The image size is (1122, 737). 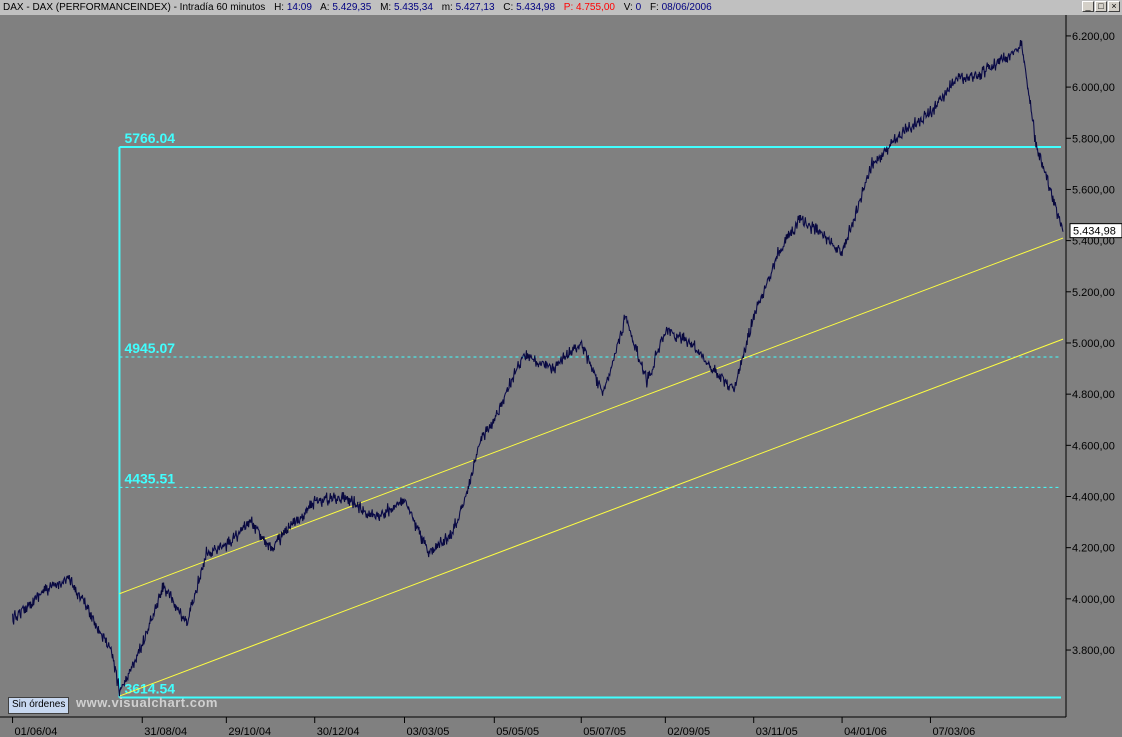 What do you see at coordinates (1093, 446) in the screenshot?
I see `y-tick-label: 4.600,00` at bounding box center [1093, 446].